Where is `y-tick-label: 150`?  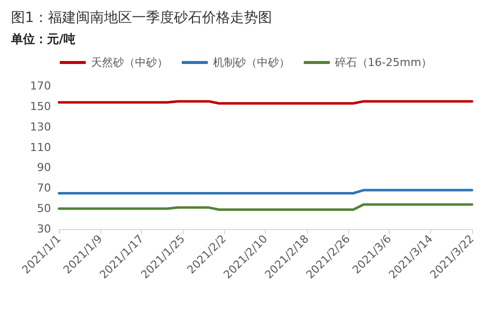
y-tick-label: 150 is located at coordinates (40, 106).